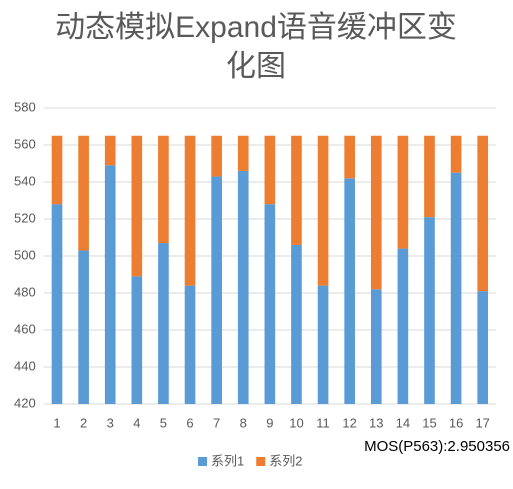  Describe the element at coordinates (323, 422) in the screenshot. I see `x-tick-label: 11` at that location.